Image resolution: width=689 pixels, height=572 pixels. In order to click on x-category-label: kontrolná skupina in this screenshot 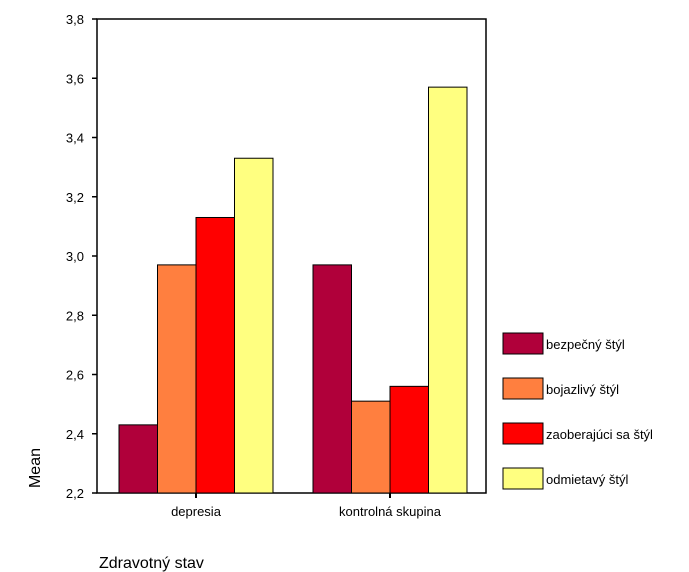, I will do `click(390, 511)`.